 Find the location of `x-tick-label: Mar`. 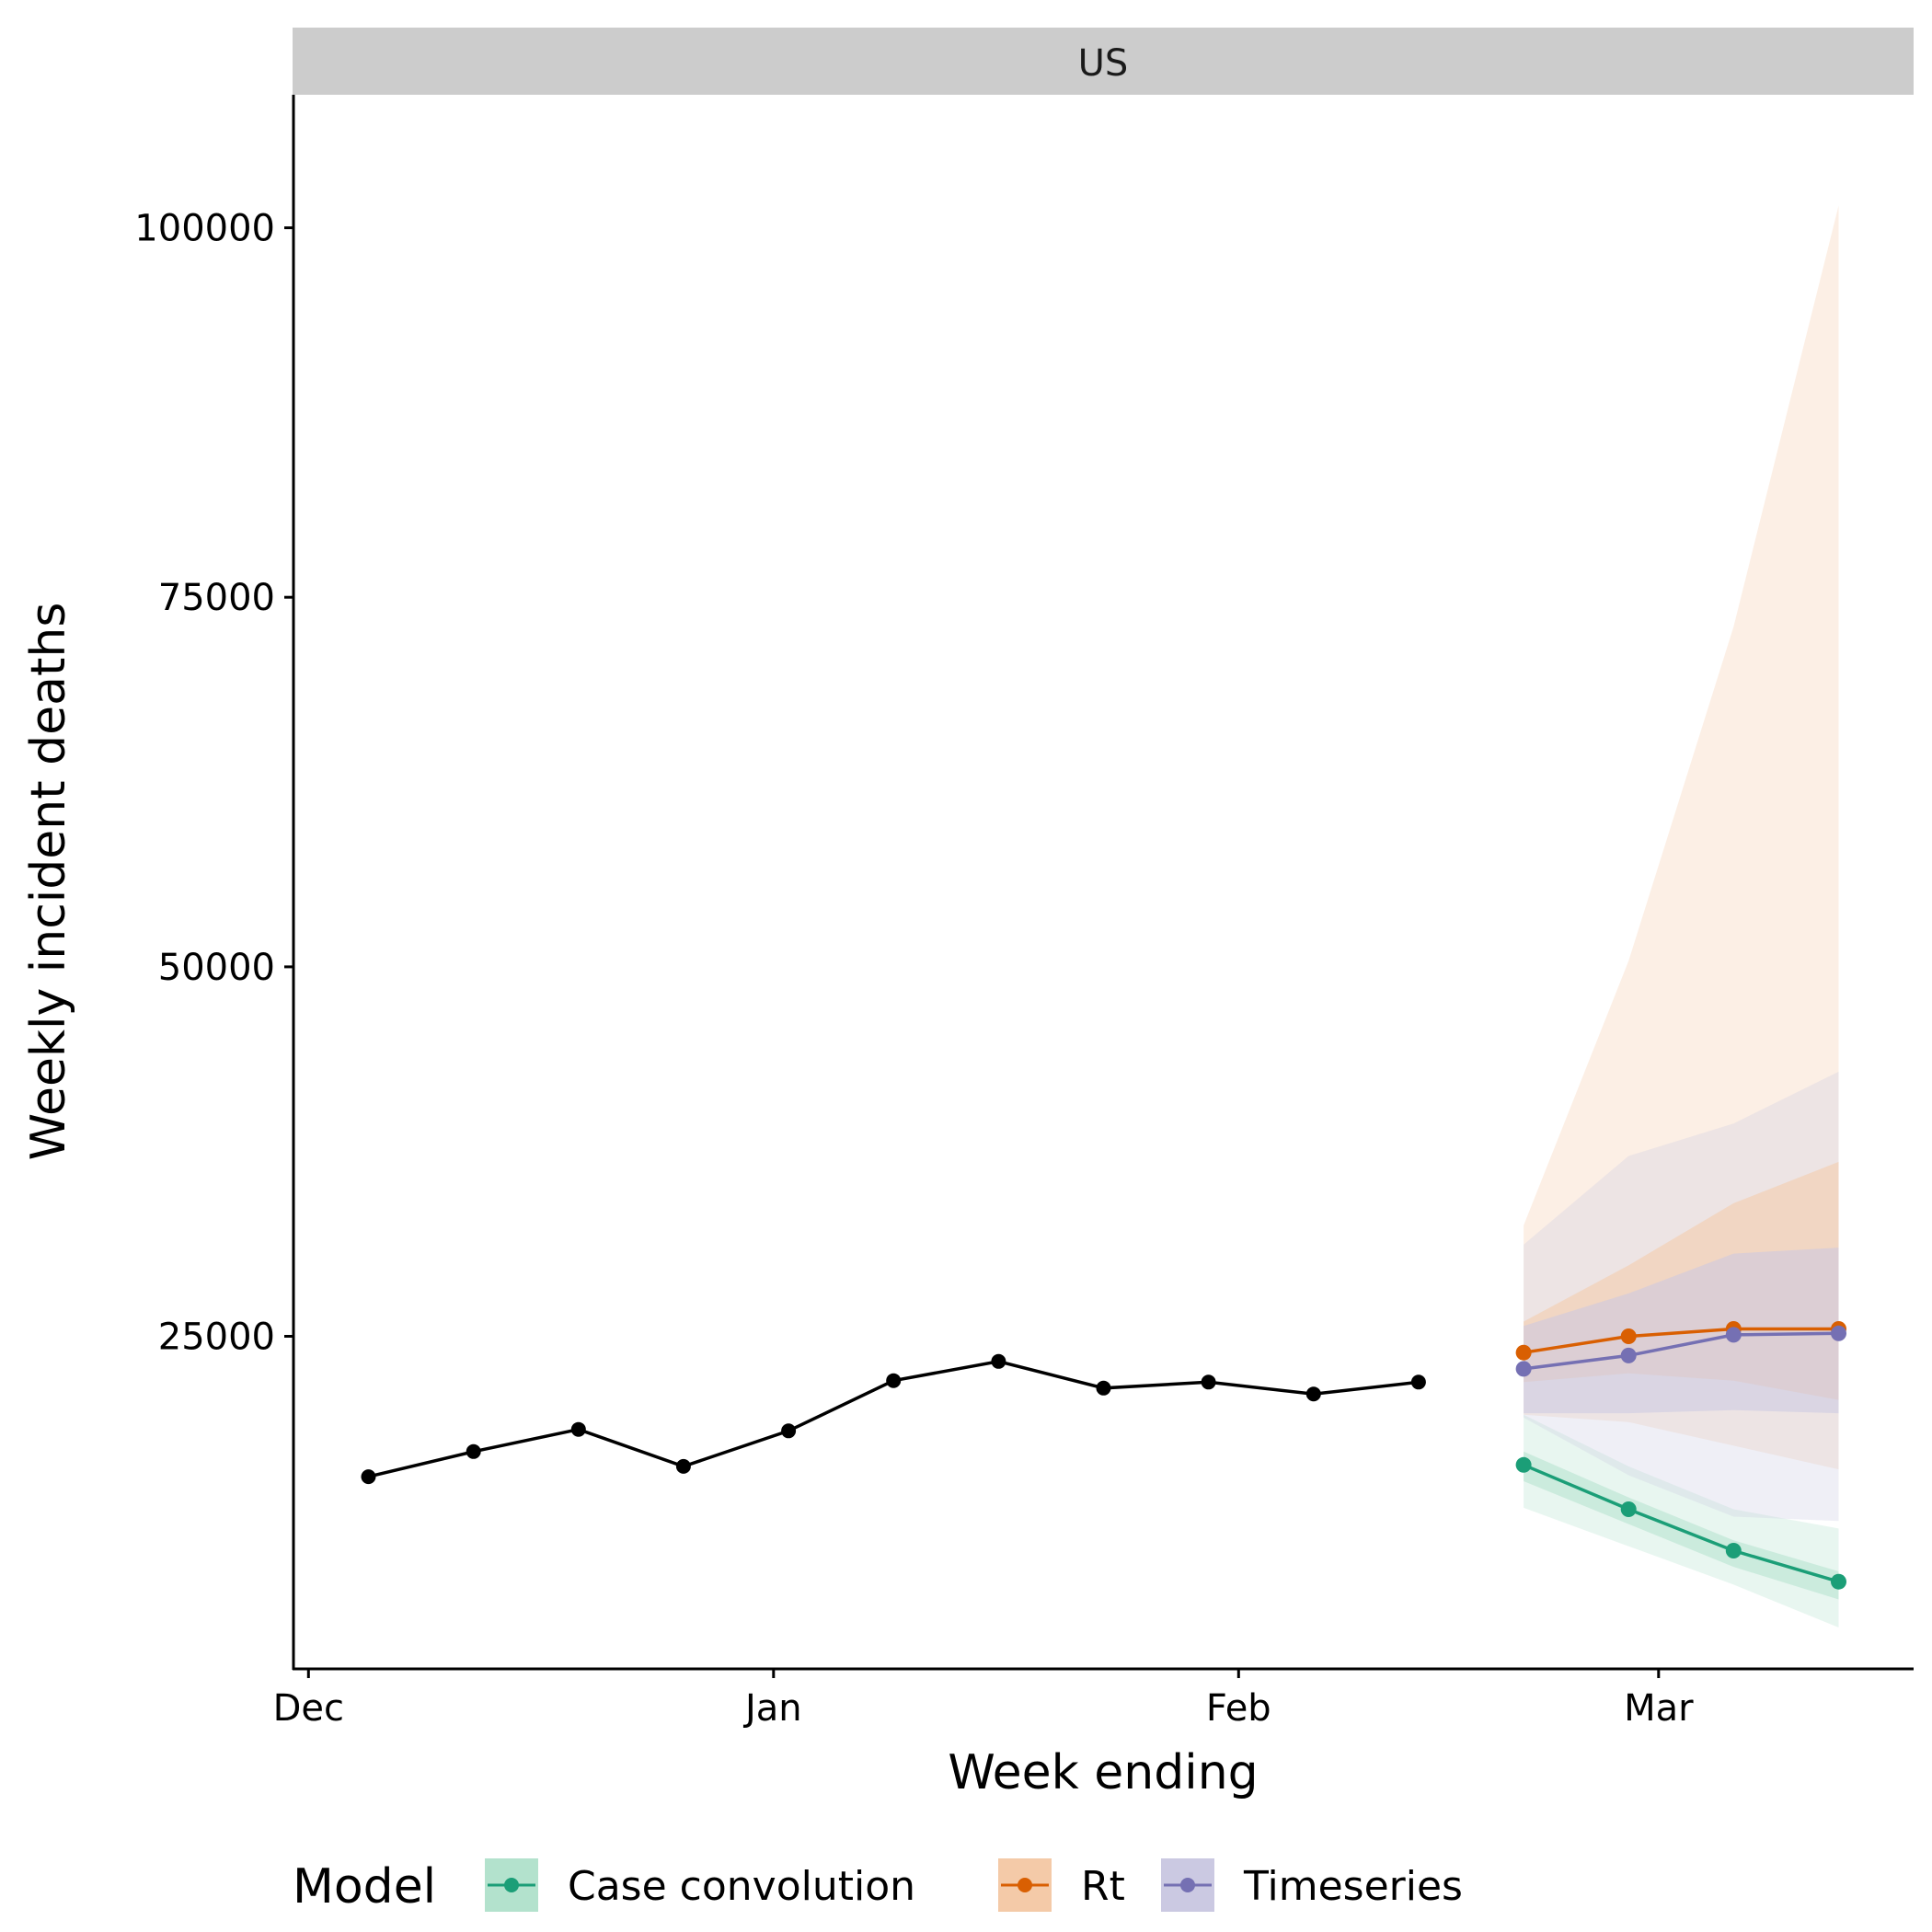

x-tick-label: Mar is located at coordinates (1659, 1708).